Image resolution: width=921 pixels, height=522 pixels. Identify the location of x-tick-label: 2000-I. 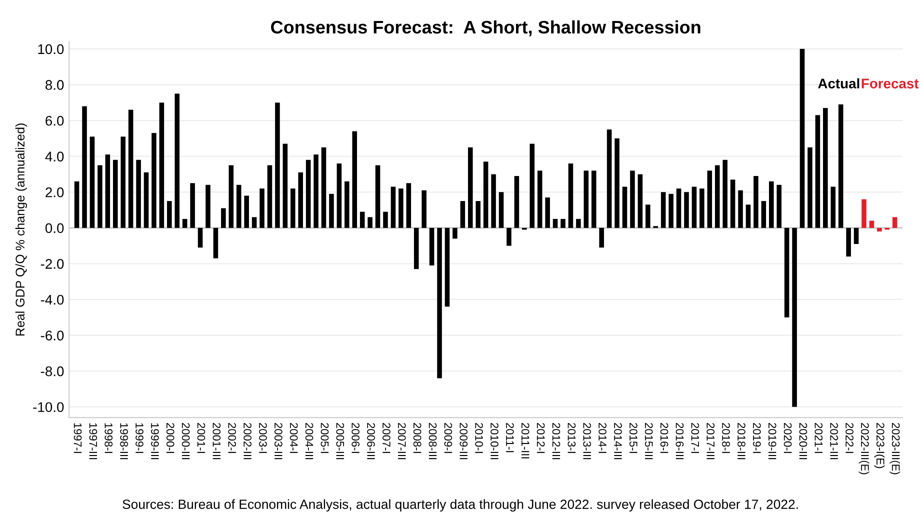
(170, 438).